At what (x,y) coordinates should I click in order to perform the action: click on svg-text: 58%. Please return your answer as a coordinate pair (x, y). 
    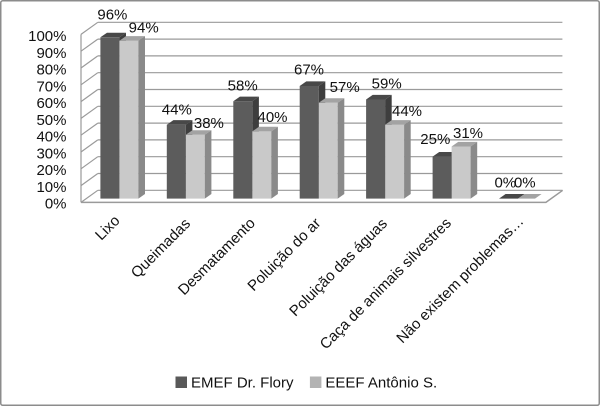
    Looking at the image, I should click on (243, 86).